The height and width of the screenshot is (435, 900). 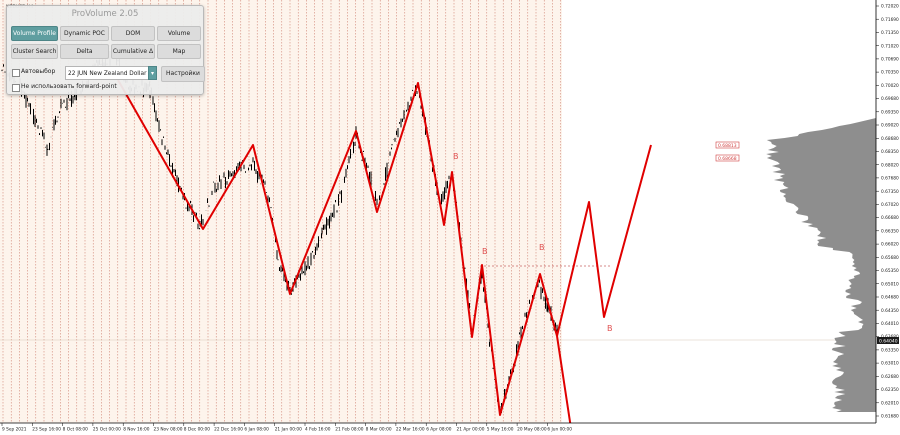 I want to click on autoselect-label: Автовыбор, so click(x=38, y=71).